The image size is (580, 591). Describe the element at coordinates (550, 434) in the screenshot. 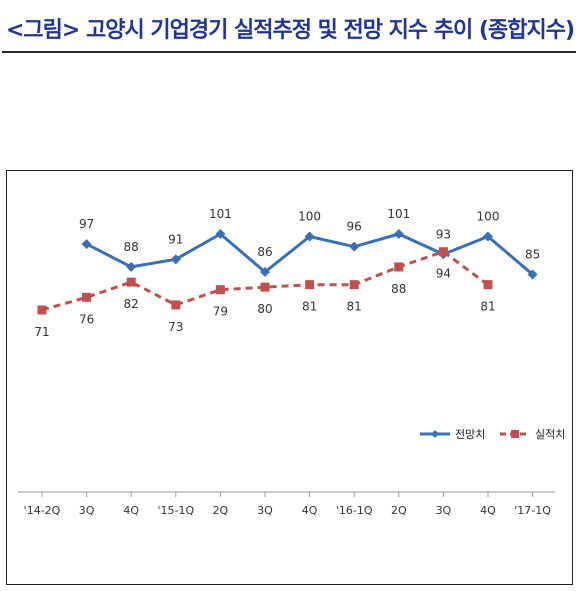

I see `legend-label: 실적치` at that location.